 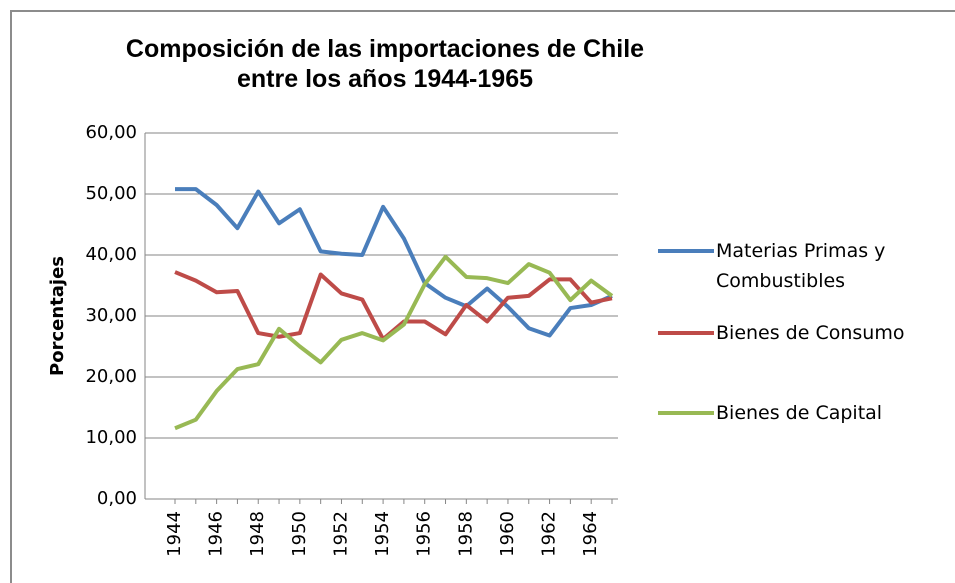 I want to click on y-tick-label: 10,00, so click(x=111, y=437).